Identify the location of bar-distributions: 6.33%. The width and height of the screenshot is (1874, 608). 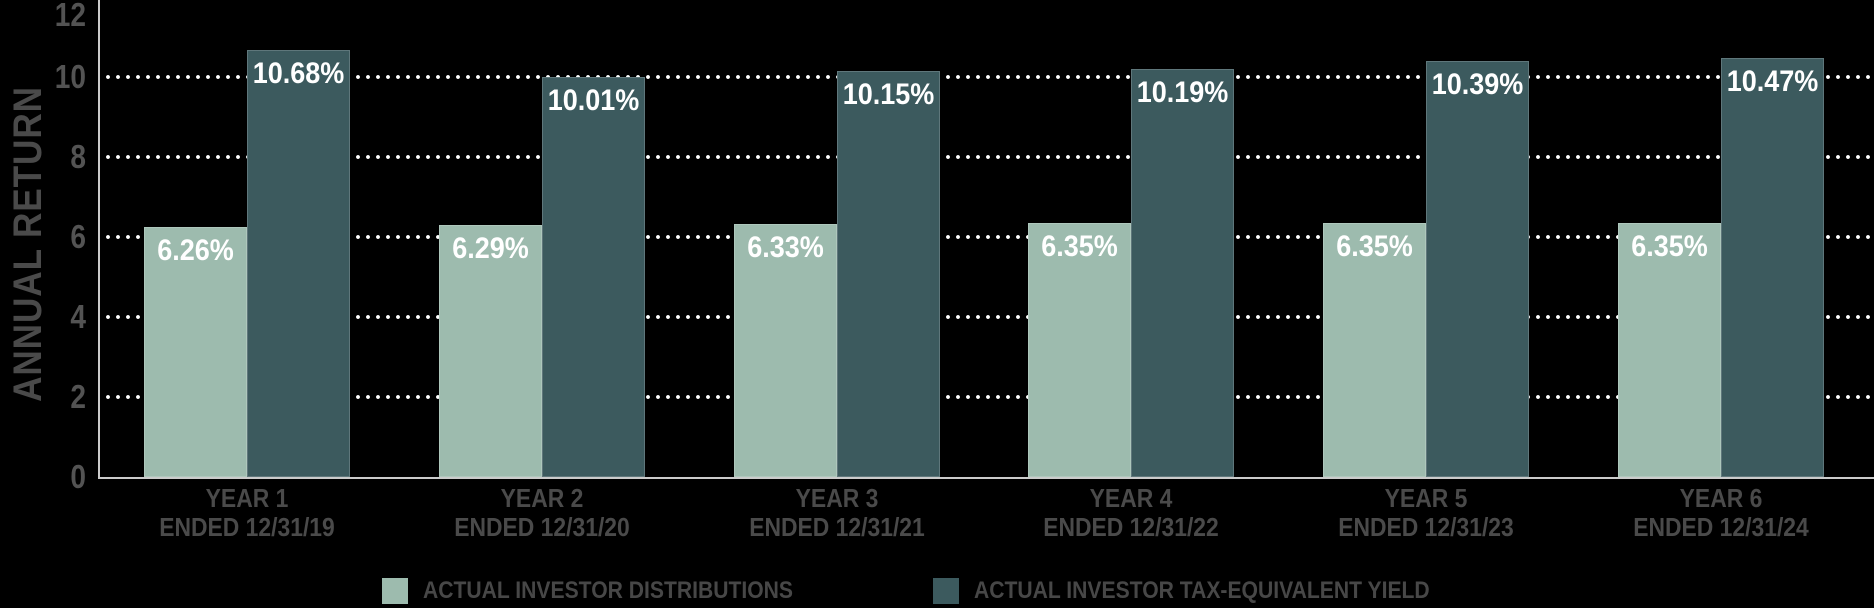
(785, 350).